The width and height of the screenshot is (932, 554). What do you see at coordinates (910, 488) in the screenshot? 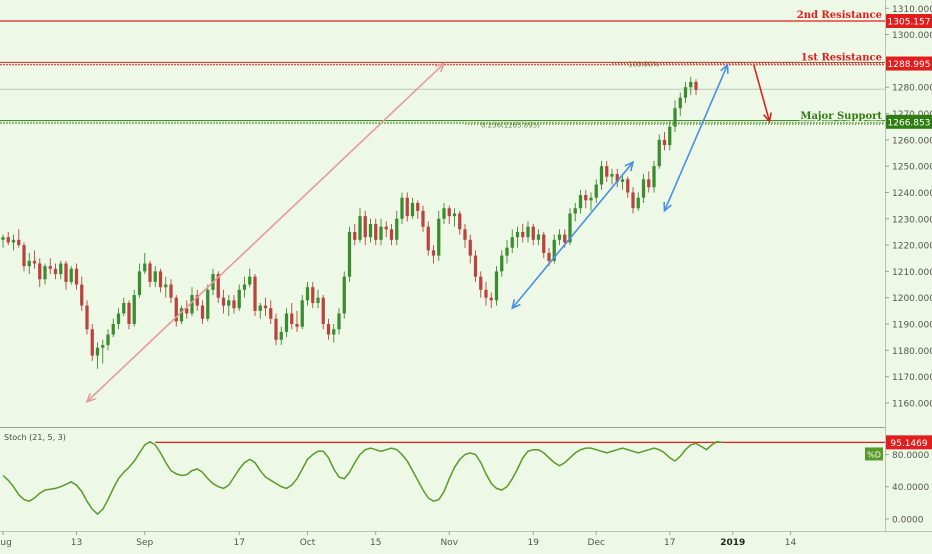
I see `stoch-tick-label: 40.0000` at bounding box center [910, 488].